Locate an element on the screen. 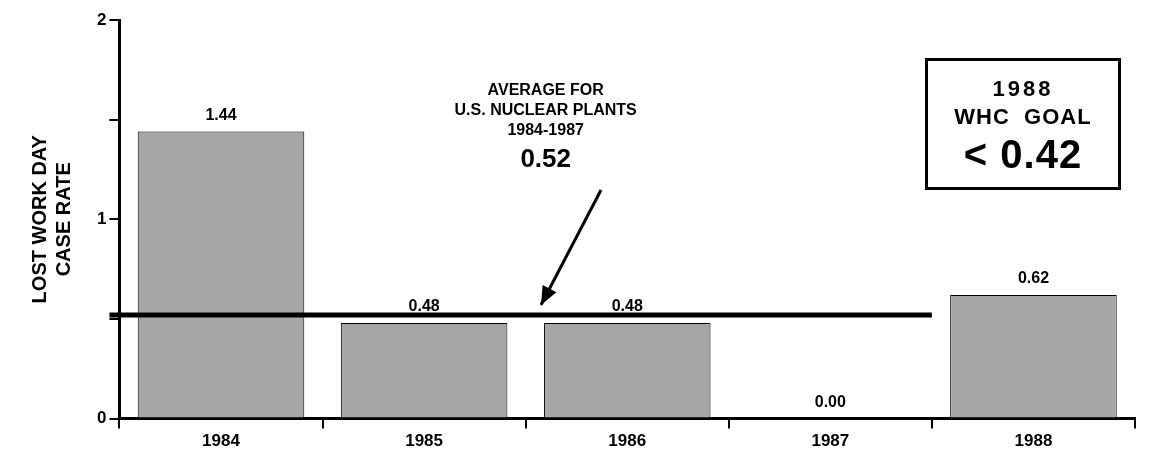 Image resolution: width=1165 pixels, height=455 pixels. data-label: 1.44 is located at coordinates (221, 115).